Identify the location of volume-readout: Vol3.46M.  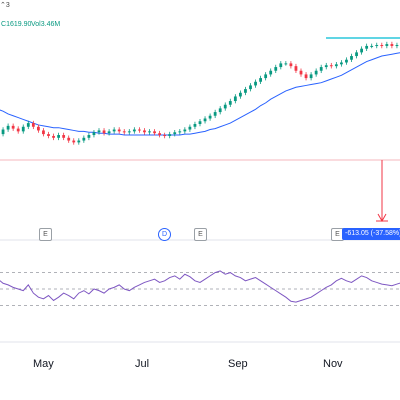
(45, 24).